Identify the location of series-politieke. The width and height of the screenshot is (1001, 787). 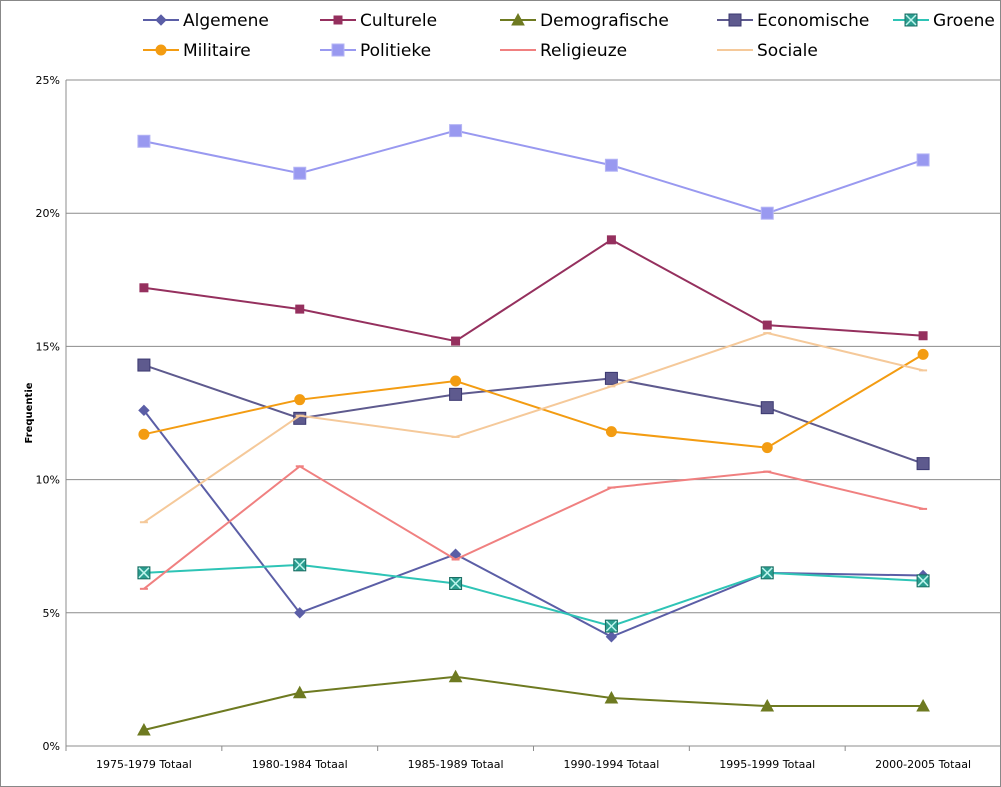
(533, 172).